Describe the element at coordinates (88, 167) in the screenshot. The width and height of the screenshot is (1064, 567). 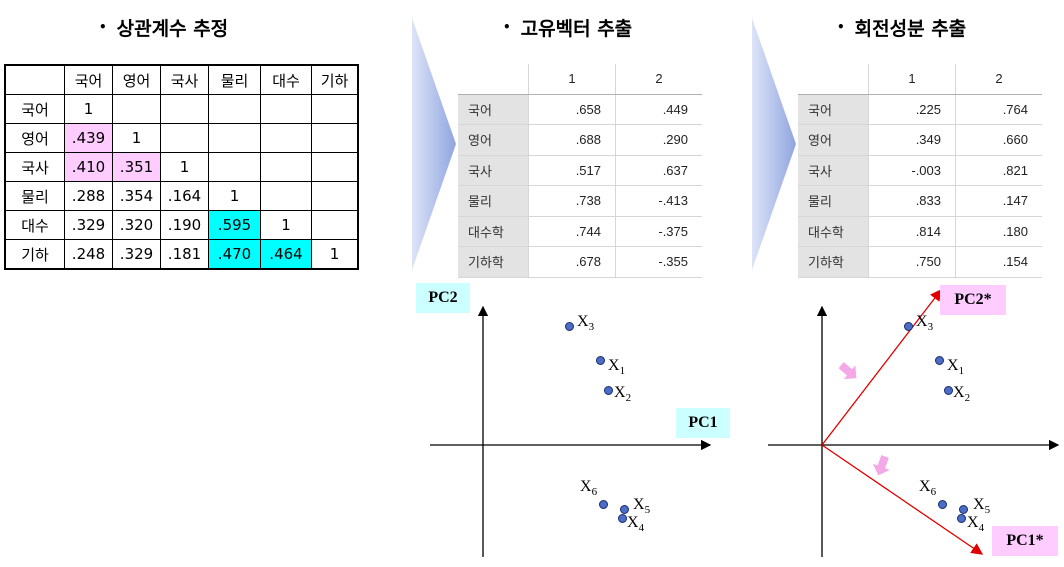
I see `corr-cell-highlight: .410` at that location.